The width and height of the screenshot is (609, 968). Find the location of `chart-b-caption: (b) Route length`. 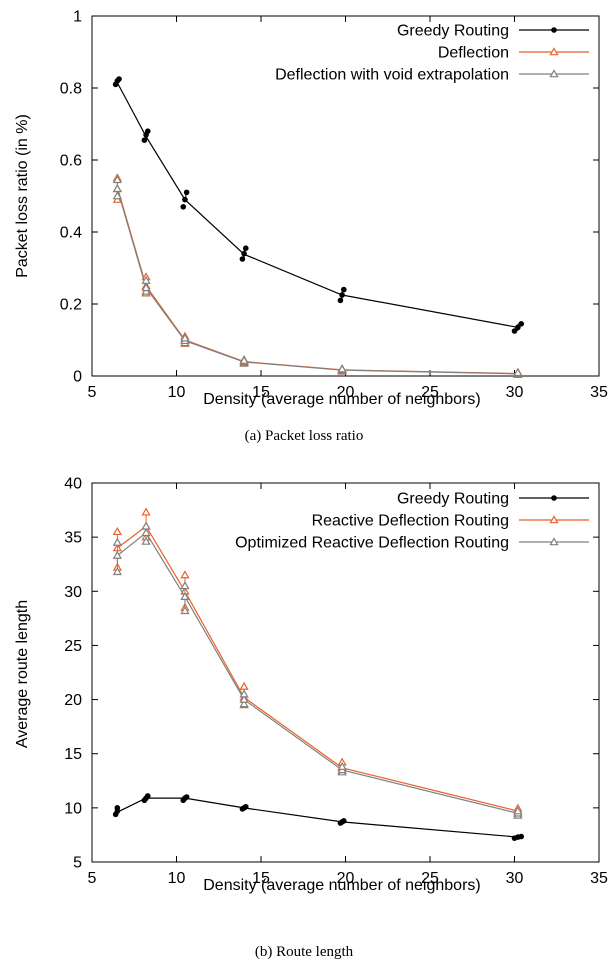

chart-b-caption: (b) Route length is located at coordinates (304, 952).